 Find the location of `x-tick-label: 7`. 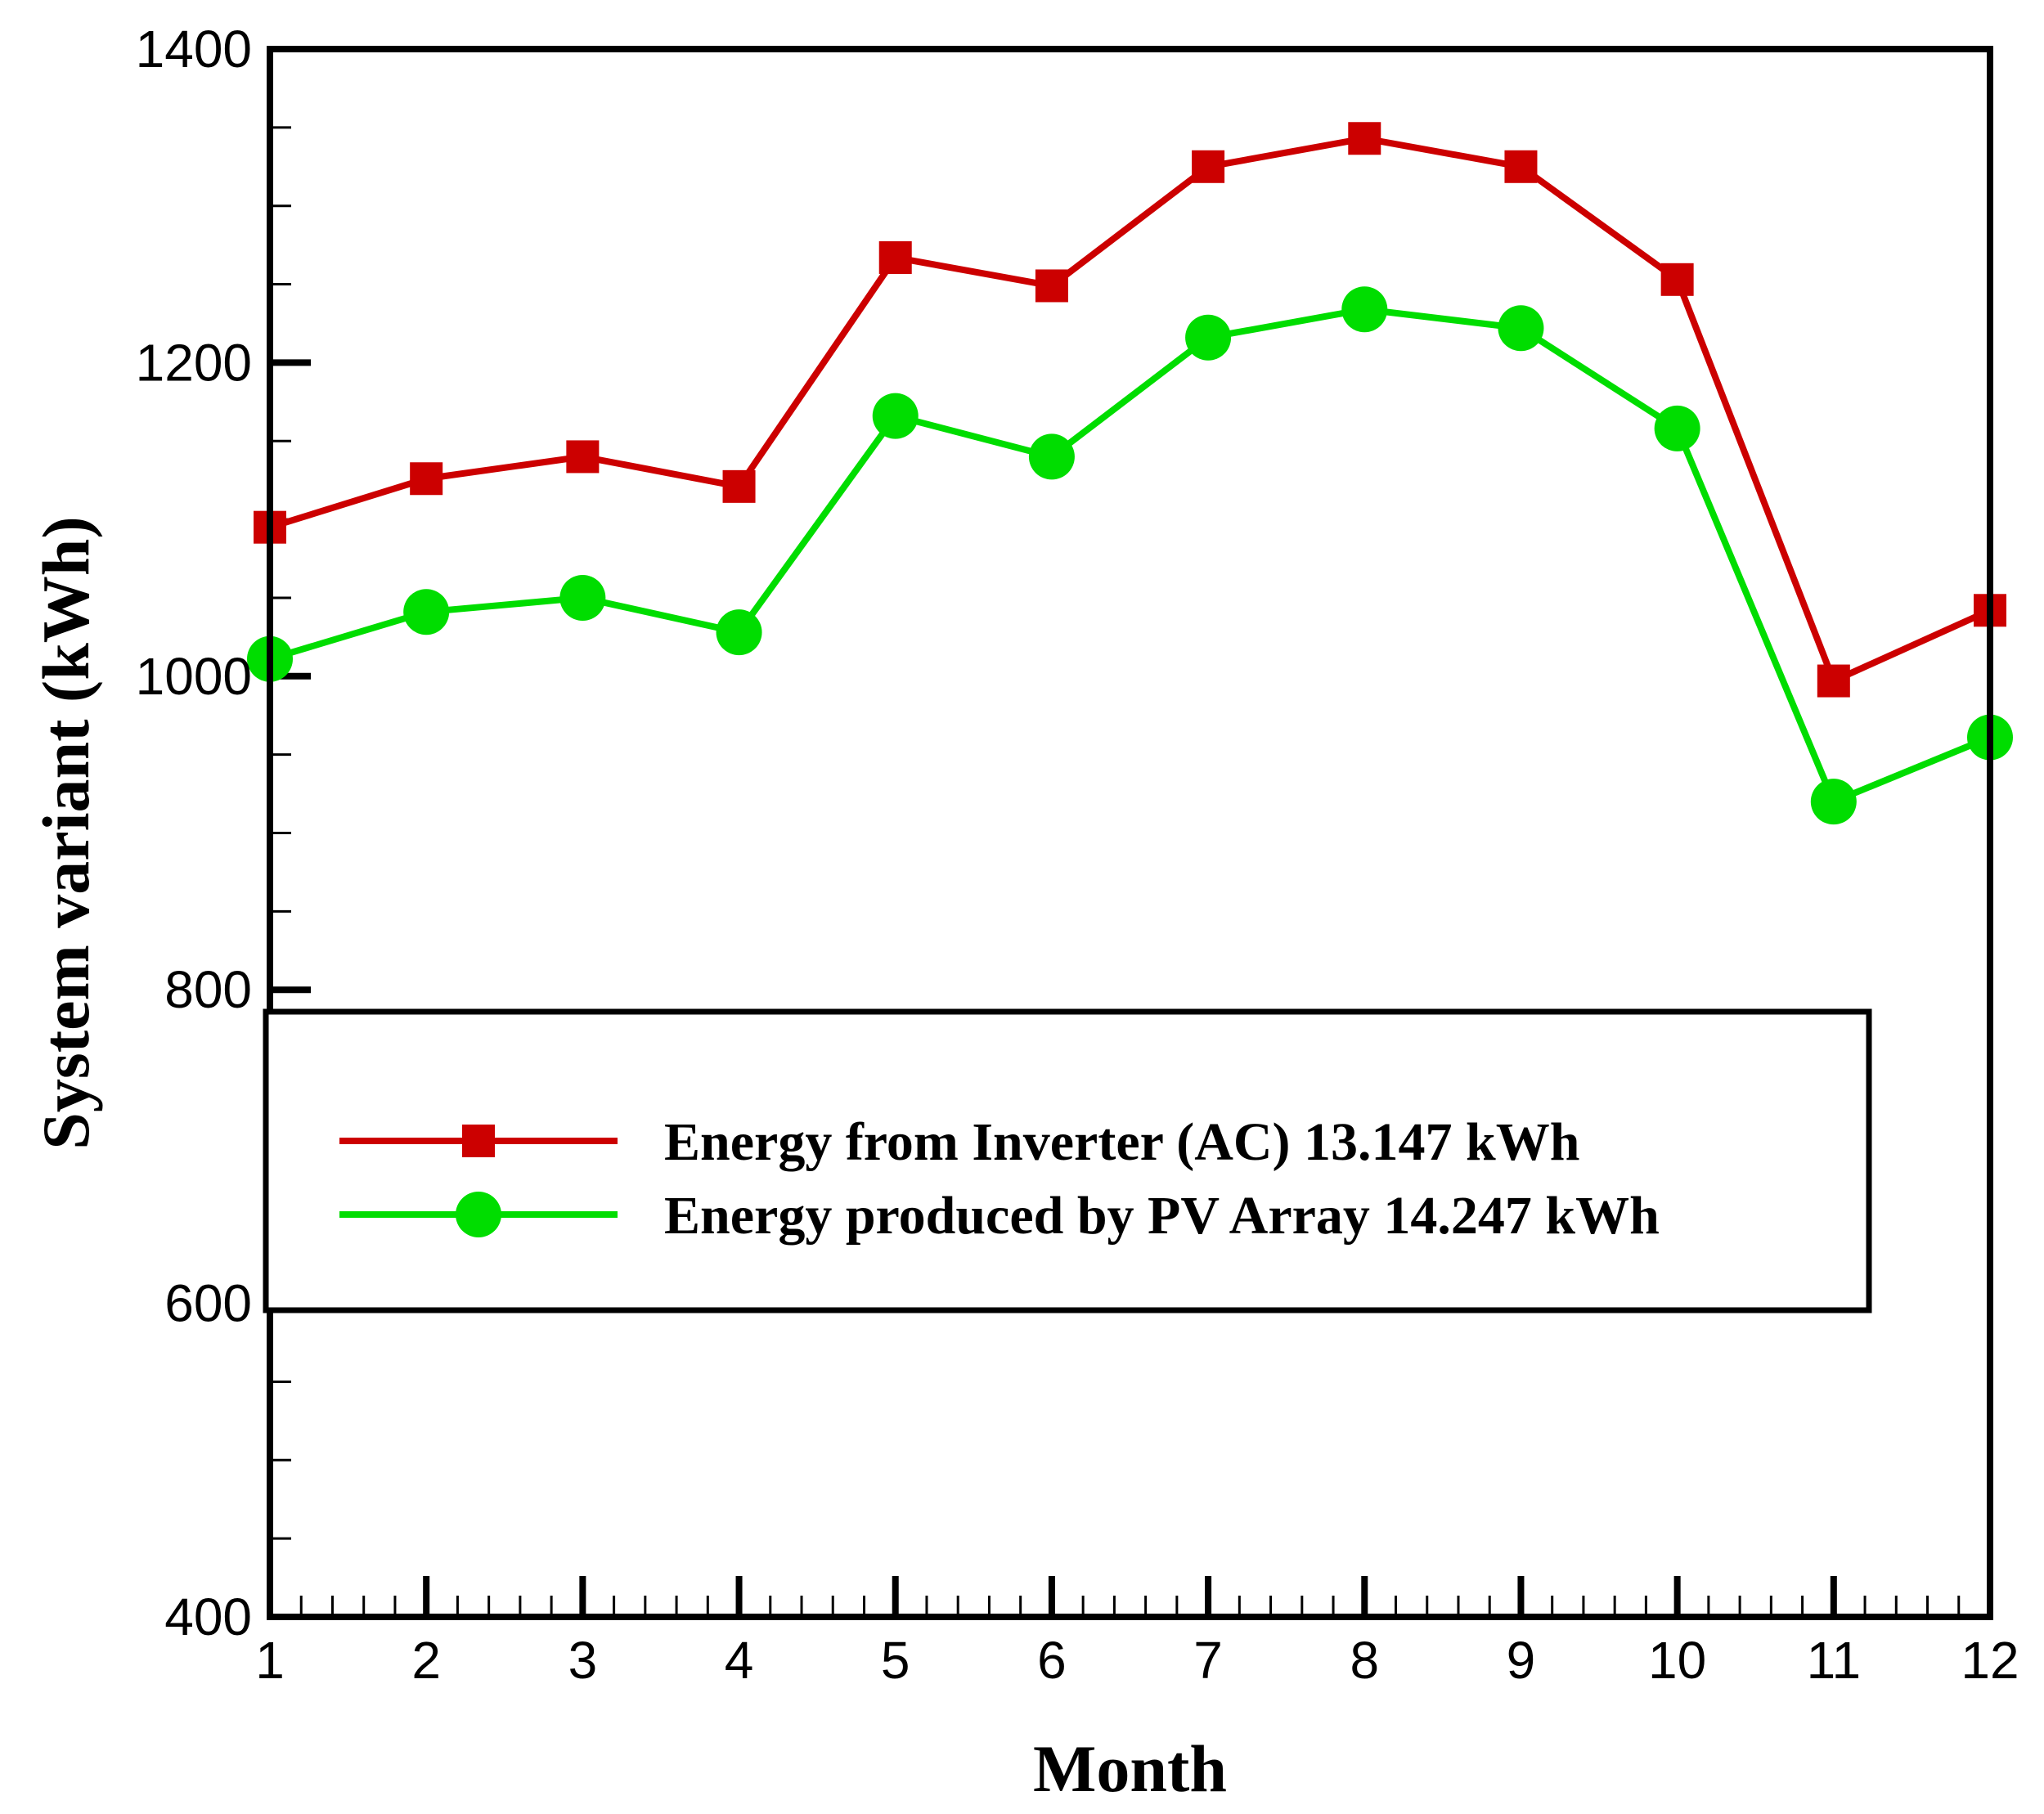

x-tick-label: 7 is located at coordinates (1208, 1660).